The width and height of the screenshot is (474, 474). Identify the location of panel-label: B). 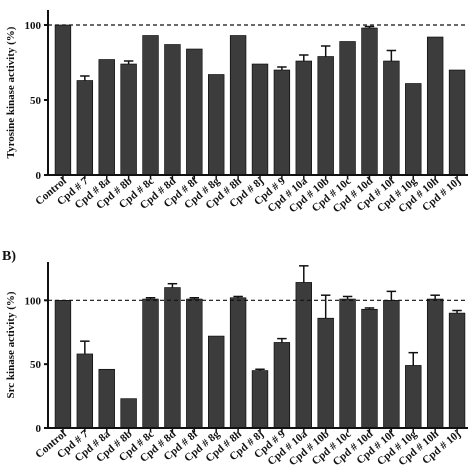
(9, 256).